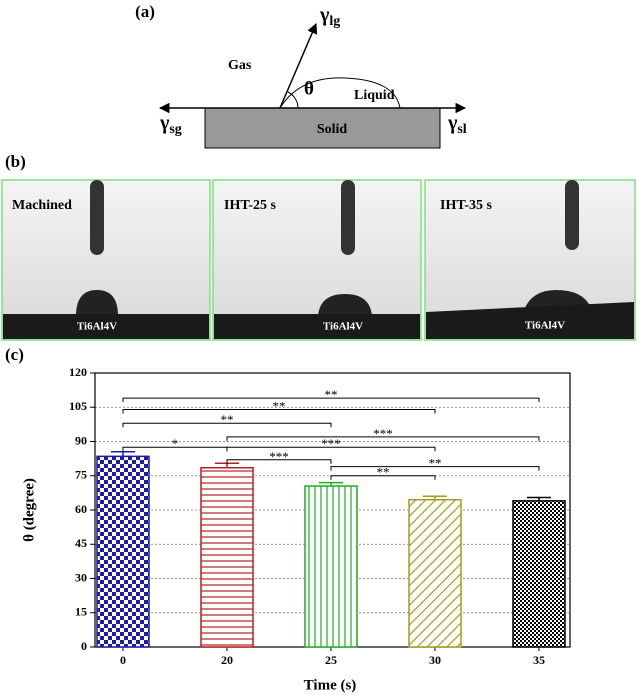  What do you see at coordinates (374, 95) in the screenshot?
I see `liquid-label: Liquid` at bounding box center [374, 95].